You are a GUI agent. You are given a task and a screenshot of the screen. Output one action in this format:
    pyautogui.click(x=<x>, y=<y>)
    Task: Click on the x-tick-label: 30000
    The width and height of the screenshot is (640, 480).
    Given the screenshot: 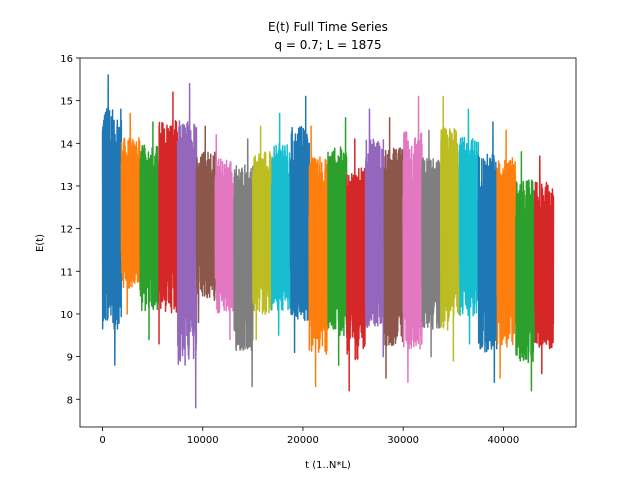 What is the action you would take?
    pyautogui.click(x=403, y=440)
    